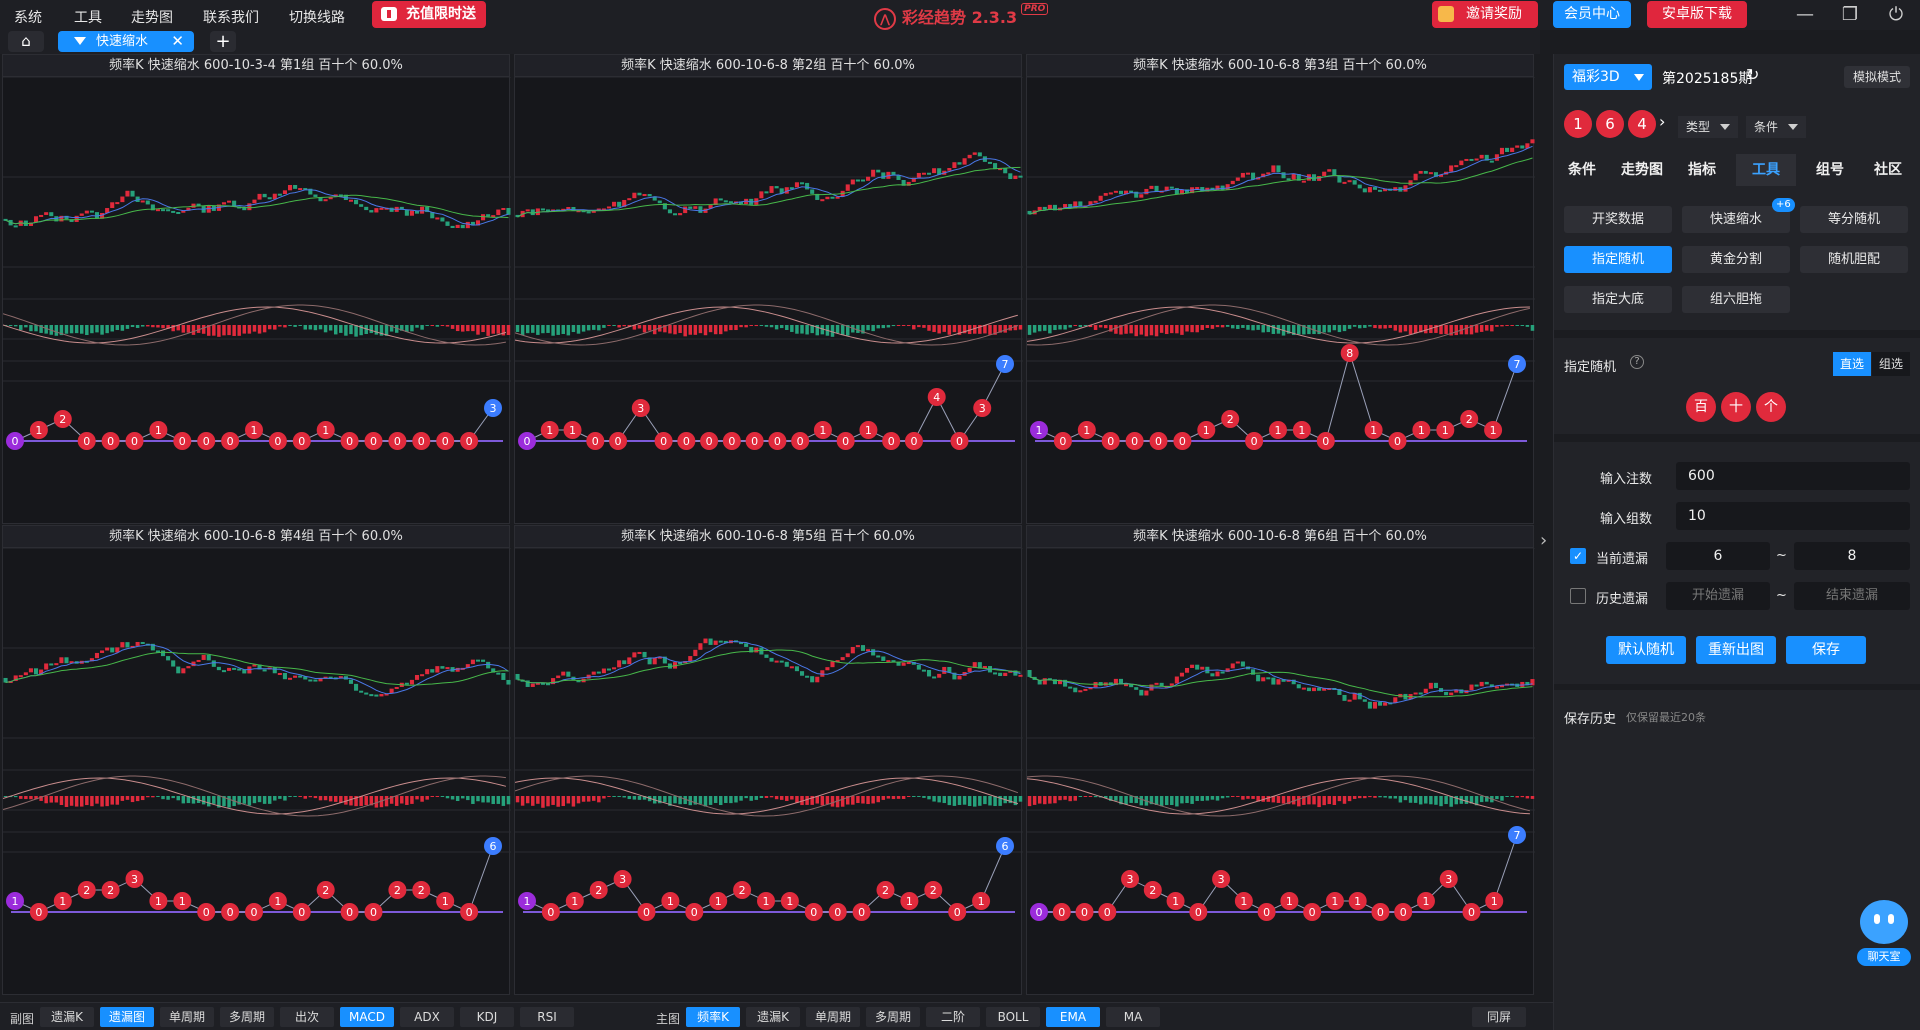 This screenshot has width=1920, height=1030. Describe the element at coordinates (231, 18) in the screenshot. I see `menu-contact: 联系我们` at that location.